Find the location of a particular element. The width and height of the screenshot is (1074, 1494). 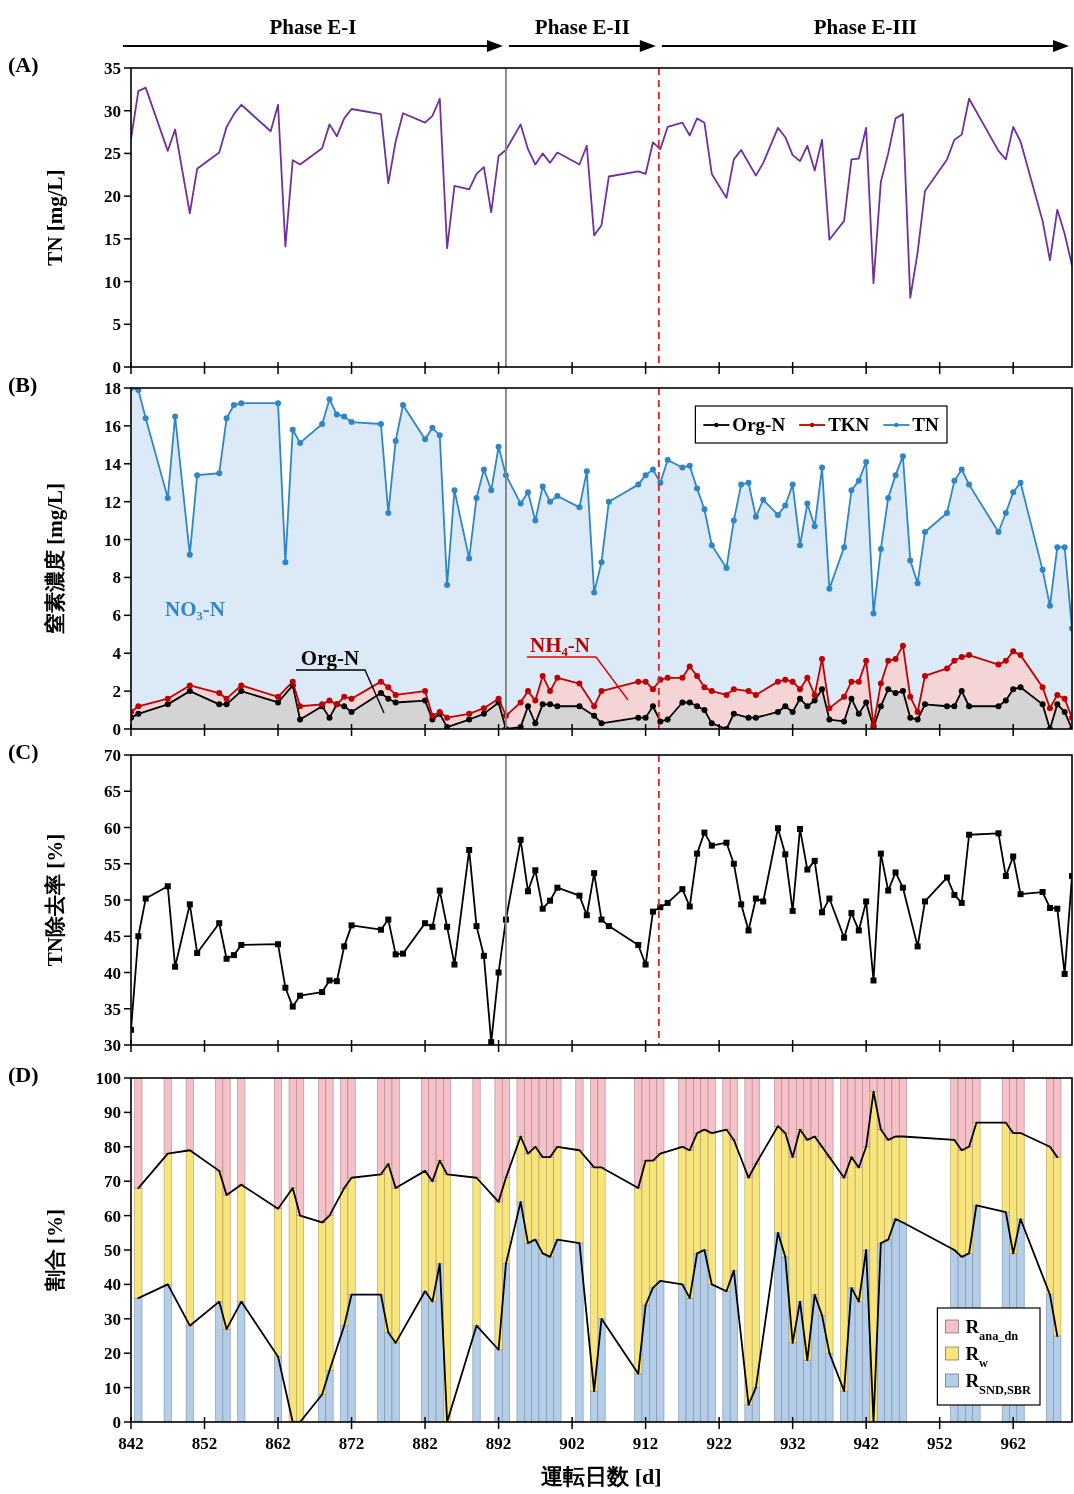

x-tick-label: 952 is located at coordinates (939, 1443).